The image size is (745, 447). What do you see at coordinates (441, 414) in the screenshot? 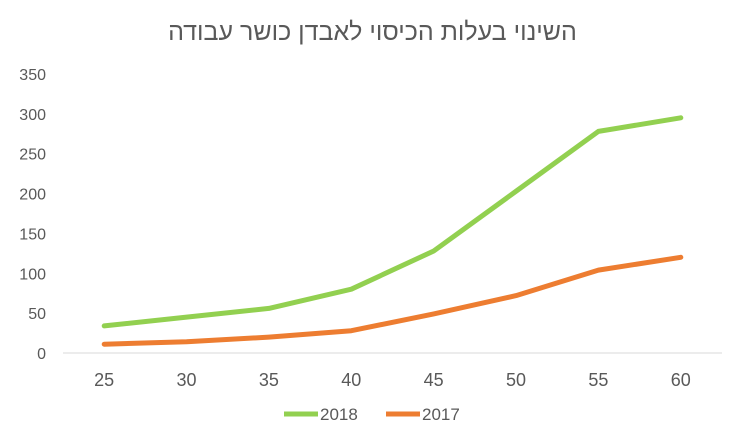
I see `legend-label-2017: 2017` at bounding box center [441, 414].